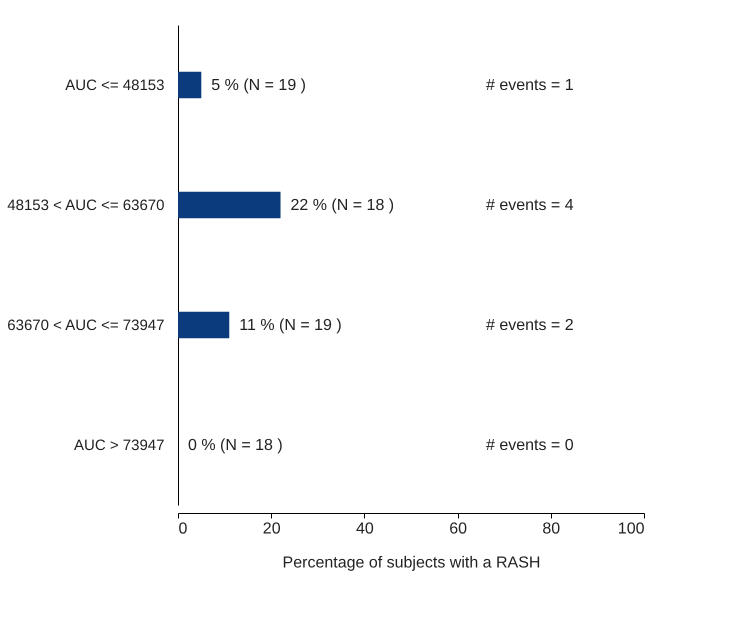 The width and height of the screenshot is (738, 621). Describe the element at coordinates (530, 325) in the screenshot. I see `annotation: # events = 2` at that location.